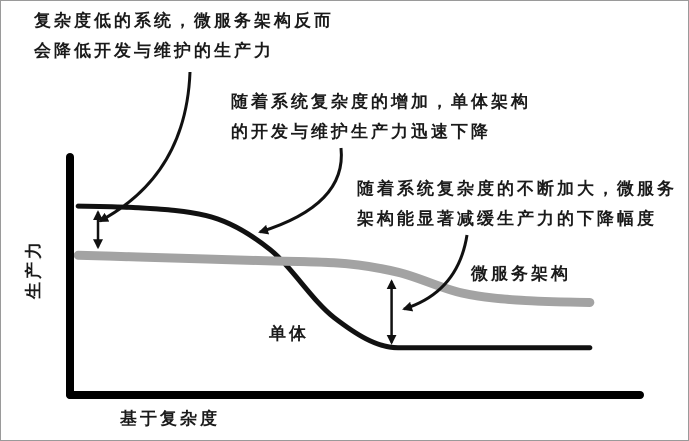 The image size is (689, 441). What do you see at coordinates (289, 334) in the screenshot?
I see `series-label: 单体` at bounding box center [289, 334].